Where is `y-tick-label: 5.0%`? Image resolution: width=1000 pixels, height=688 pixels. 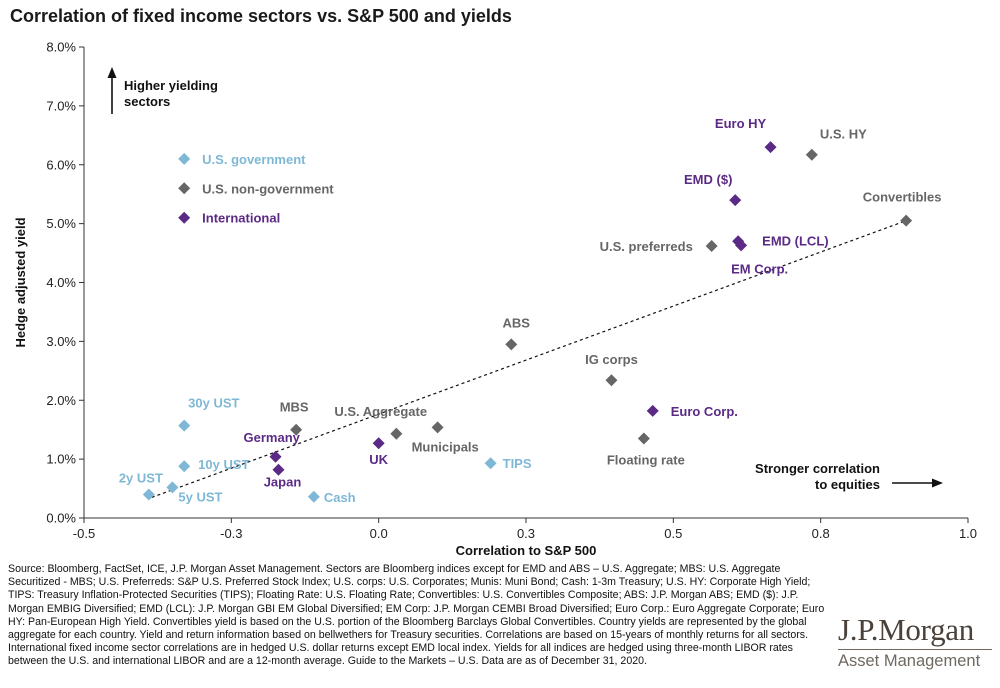
y-tick-label: 5.0% is located at coordinates (61, 223).